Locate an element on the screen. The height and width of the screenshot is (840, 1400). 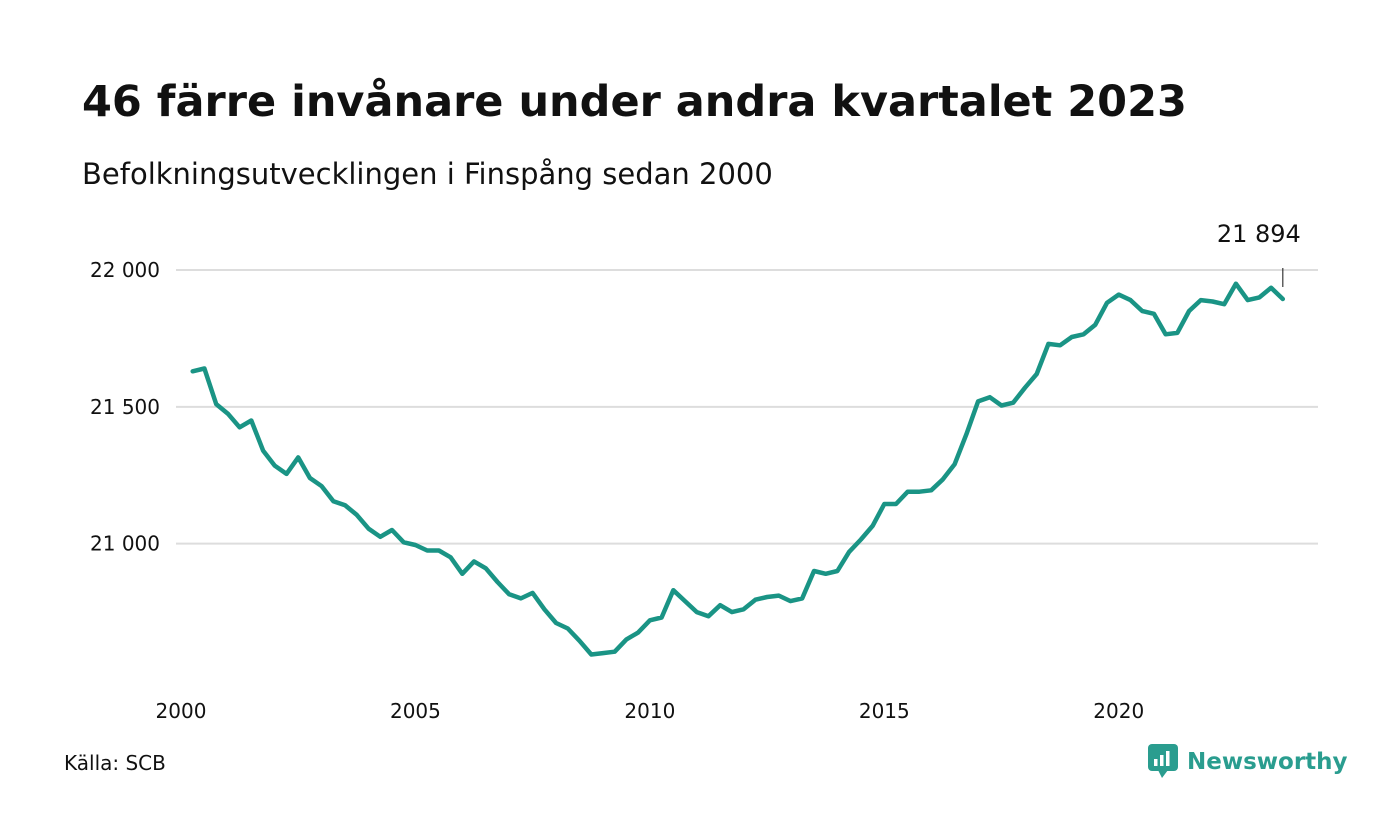
x-tick-label: 2005 is located at coordinates (415, 711).